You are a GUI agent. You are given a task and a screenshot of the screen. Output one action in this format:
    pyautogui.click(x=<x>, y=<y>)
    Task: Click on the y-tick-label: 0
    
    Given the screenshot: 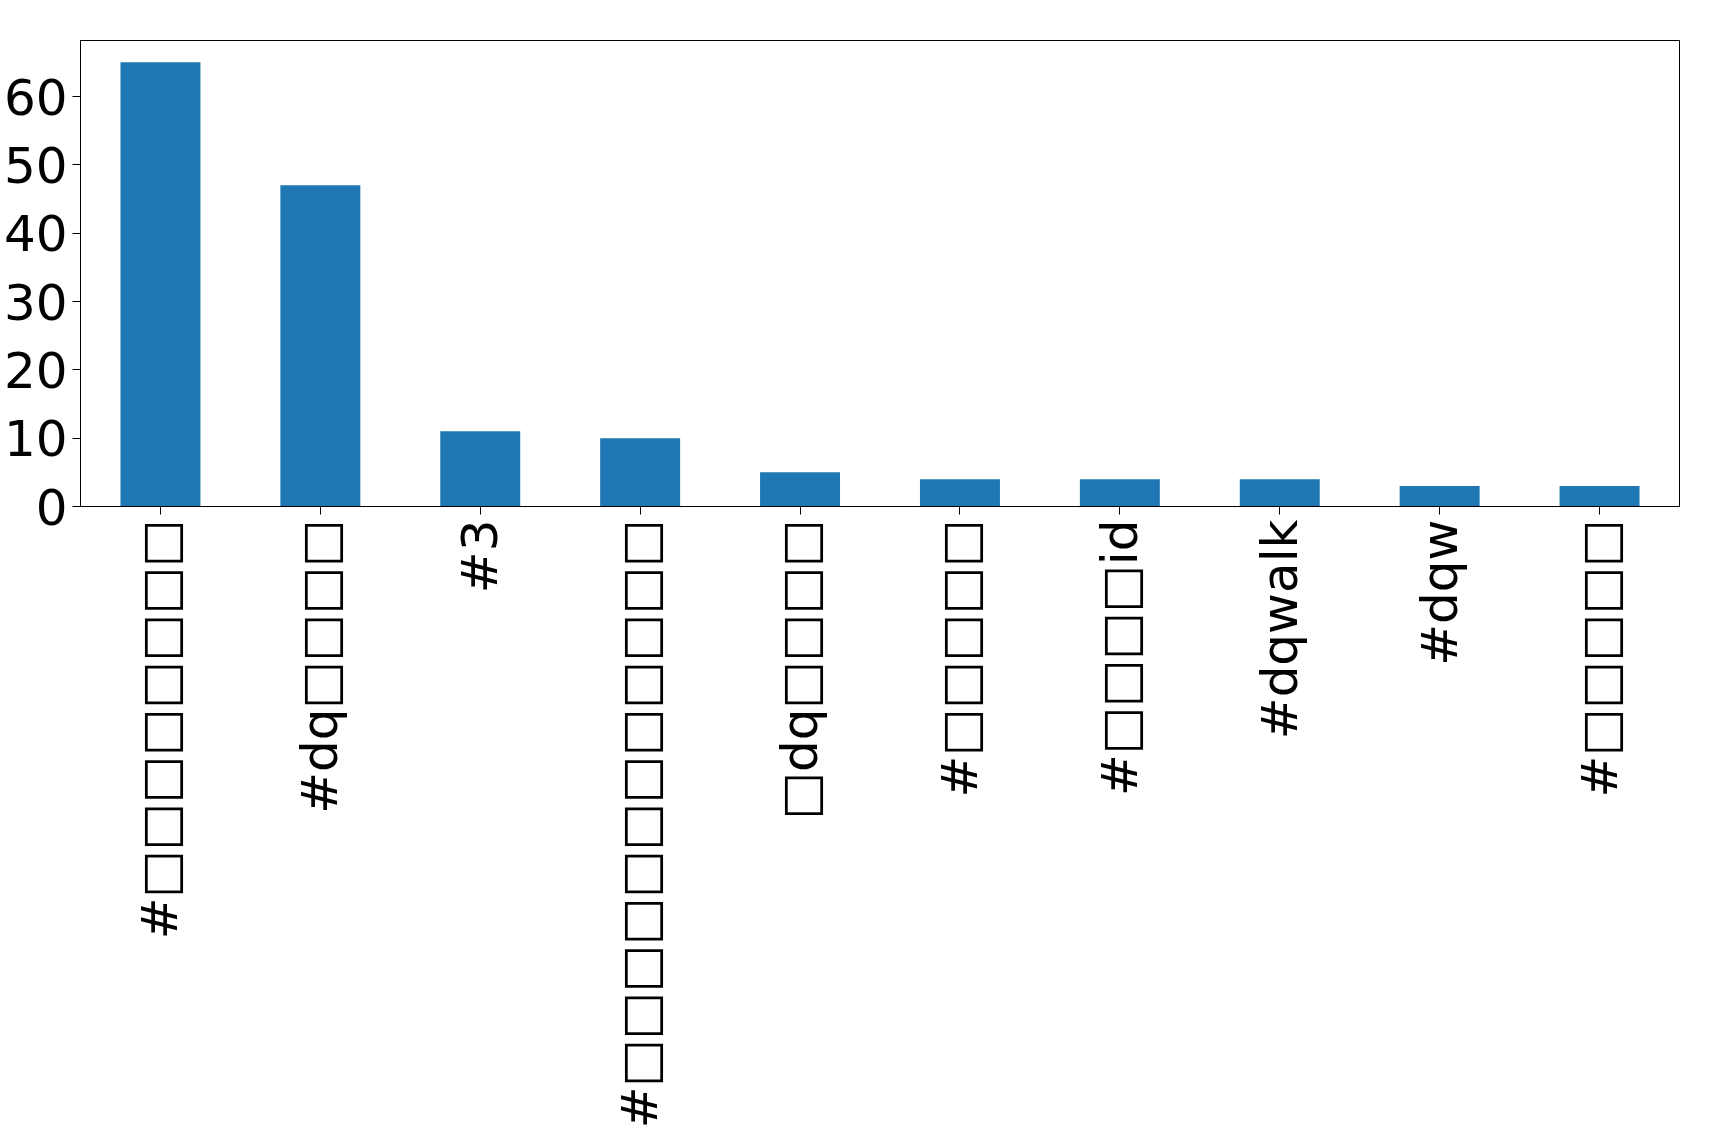 What is the action you would take?
    pyautogui.click(x=51, y=507)
    